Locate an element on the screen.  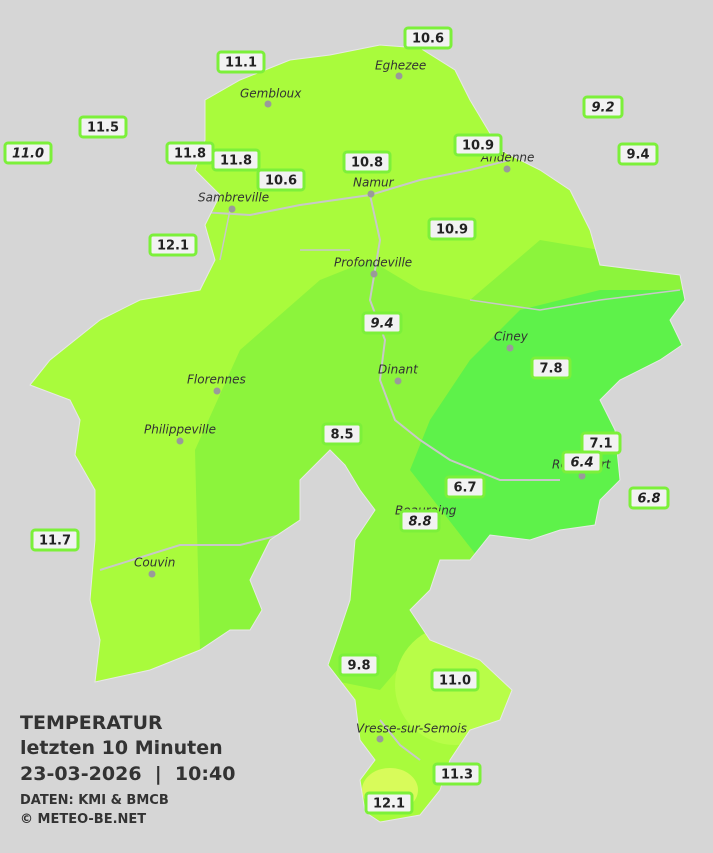
station-label: 8.5 is located at coordinates (341, 435).